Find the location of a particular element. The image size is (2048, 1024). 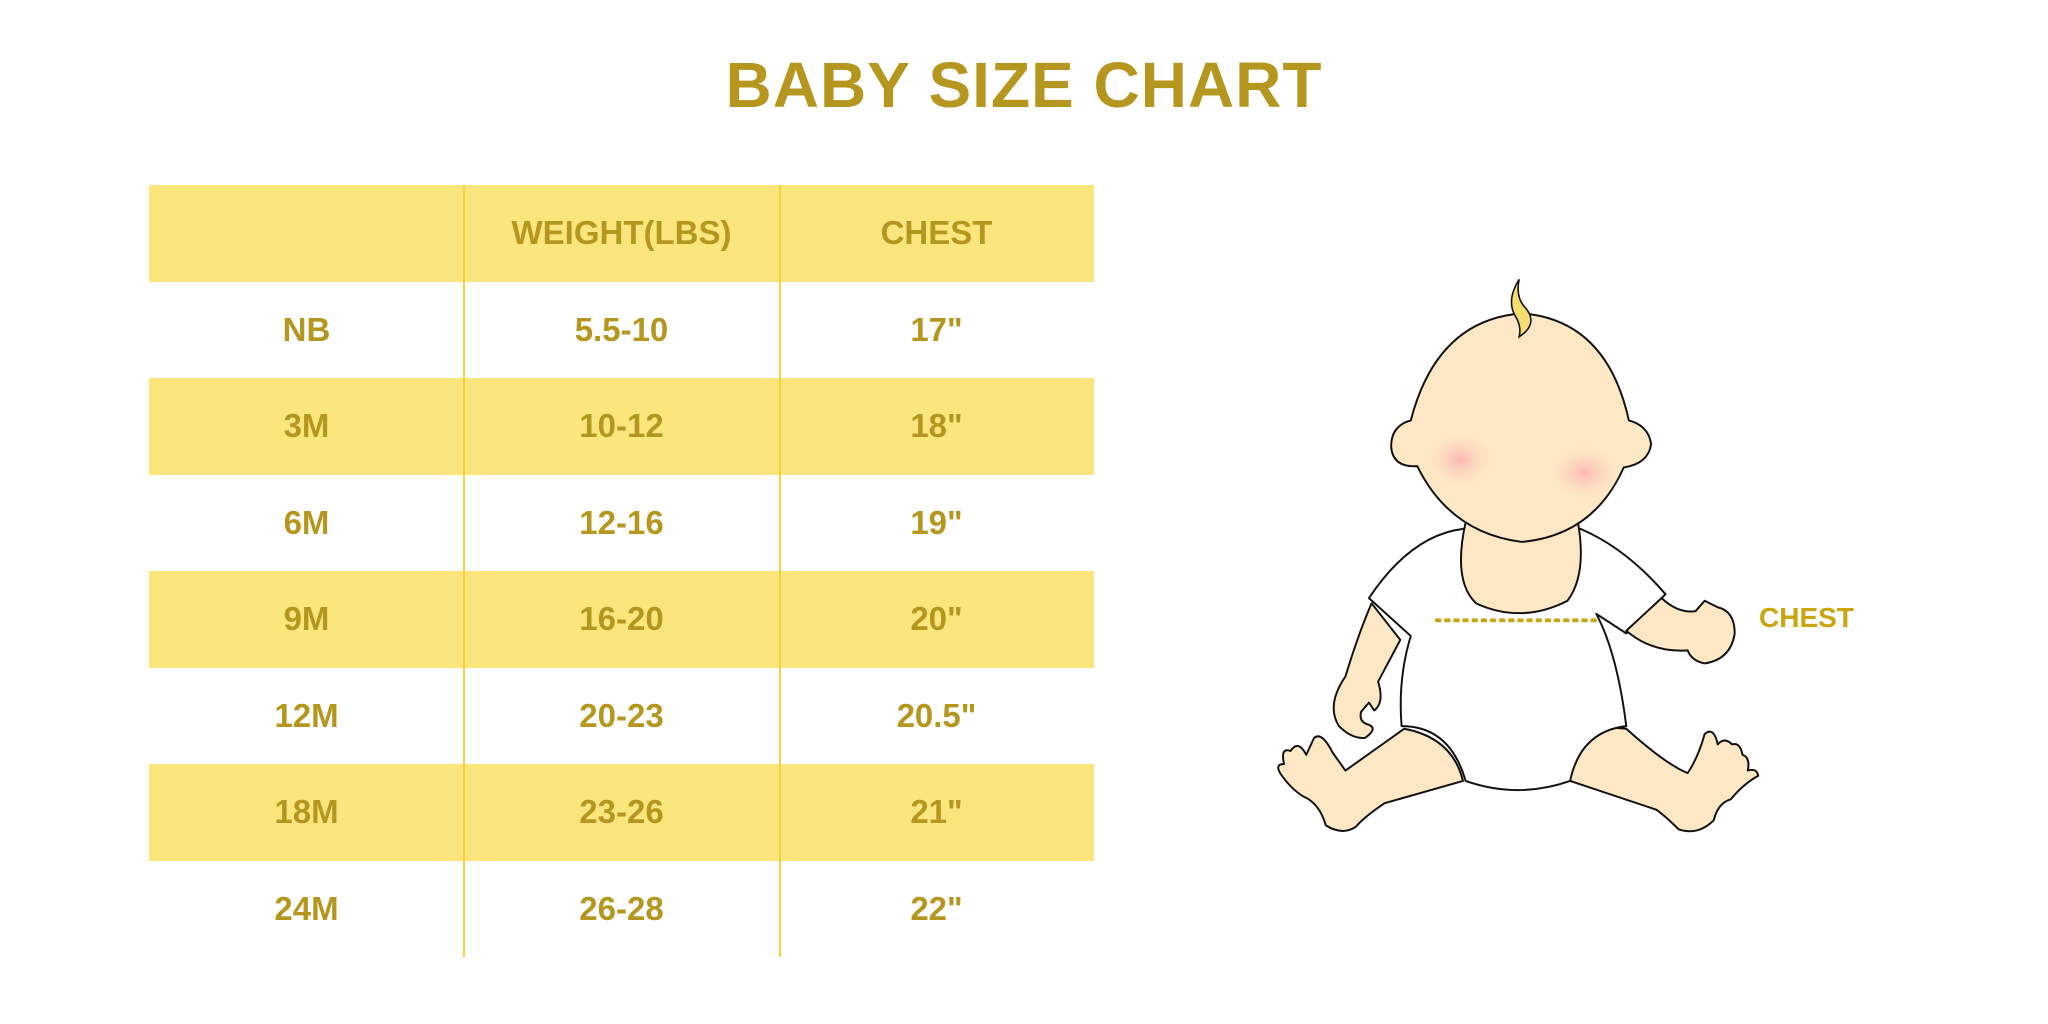

right-arm is located at coordinates (1680, 631).